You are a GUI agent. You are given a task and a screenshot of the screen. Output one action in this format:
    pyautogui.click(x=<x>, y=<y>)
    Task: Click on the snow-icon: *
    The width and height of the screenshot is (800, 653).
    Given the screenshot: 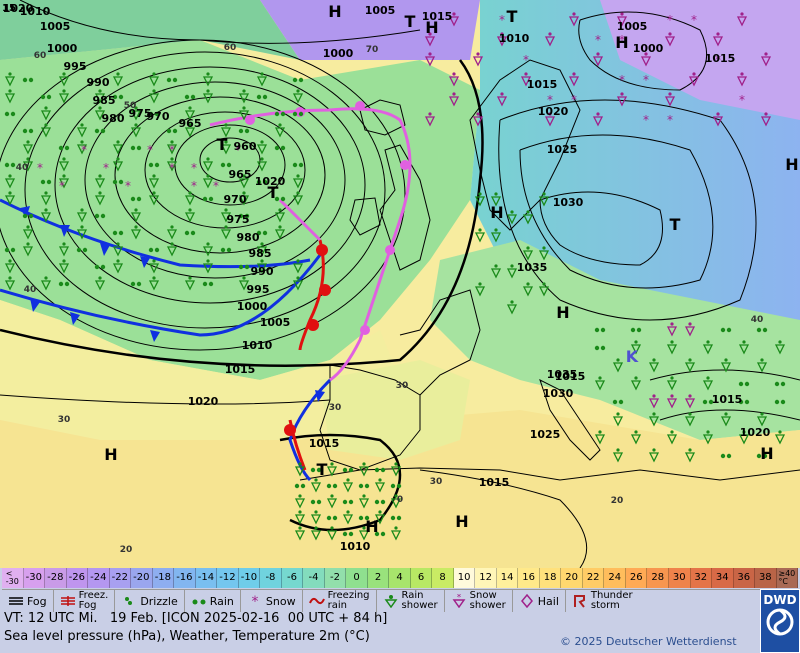 What is the action you would take?
    pyautogui.click(x=254, y=601)
    